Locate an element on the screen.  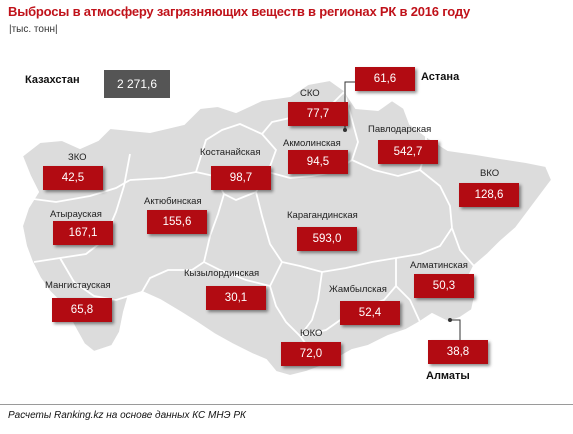
region-label-sko: СКО is located at coordinates (310, 93).